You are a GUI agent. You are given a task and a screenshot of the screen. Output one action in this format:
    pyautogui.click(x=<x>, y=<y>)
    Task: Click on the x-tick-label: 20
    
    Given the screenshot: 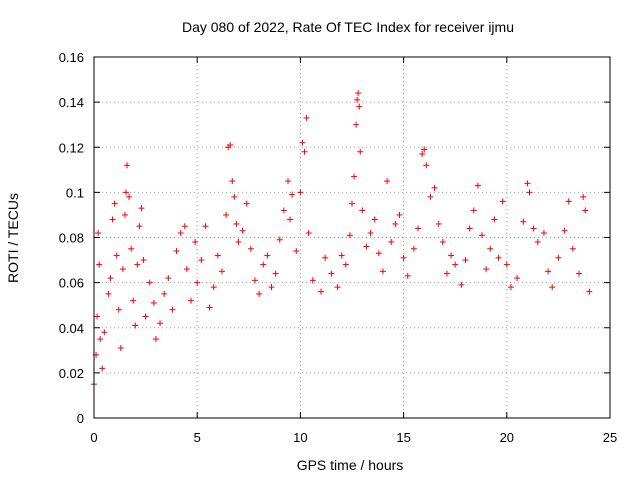 What is the action you would take?
    pyautogui.click(x=507, y=437)
    